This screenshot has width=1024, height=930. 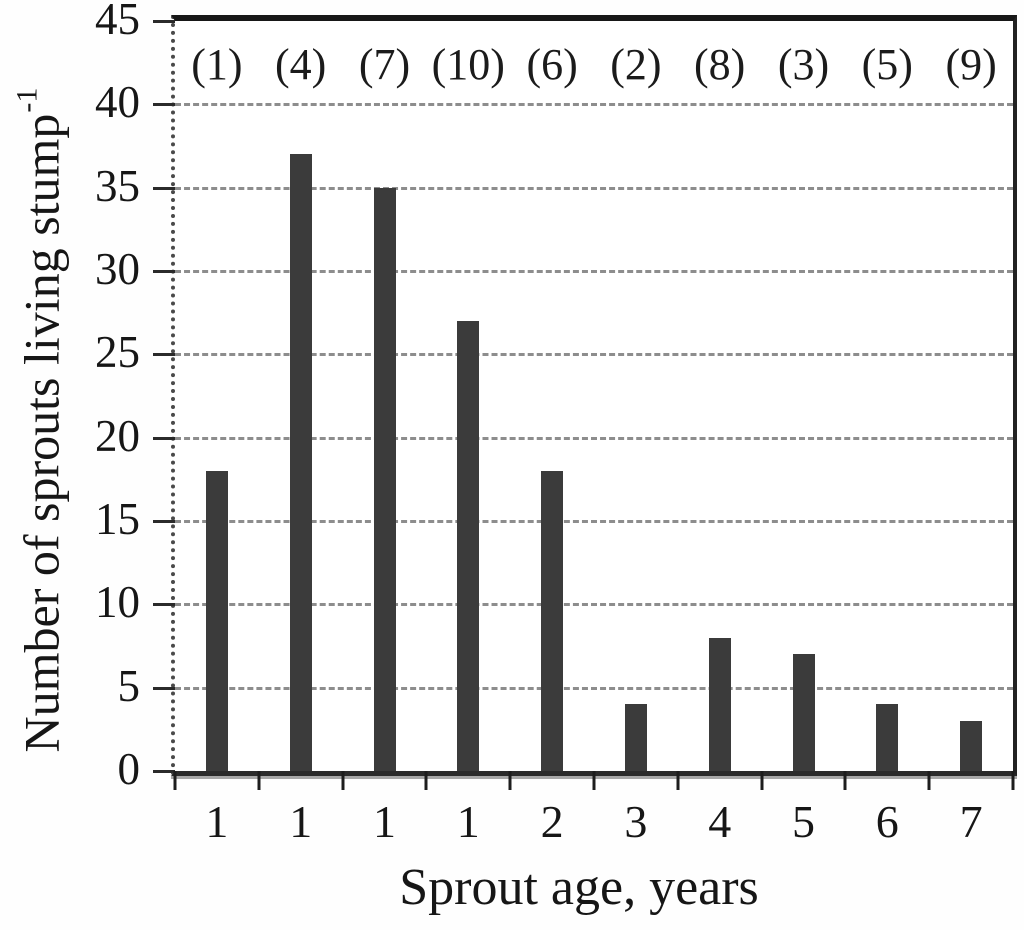 What do you see at coordinates (552, 64) in the screenshot?
I see `bar-count-label-5: (6)` at bounding box center [552, 64].